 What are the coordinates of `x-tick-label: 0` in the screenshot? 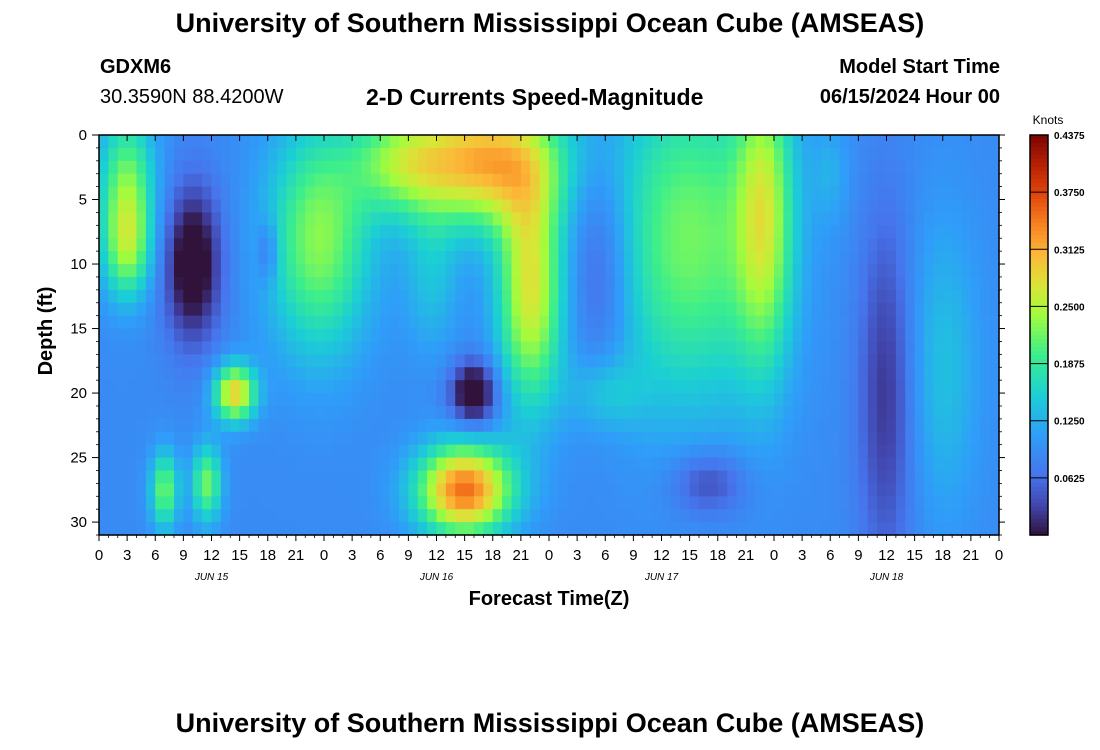 It's located at (99, 555).